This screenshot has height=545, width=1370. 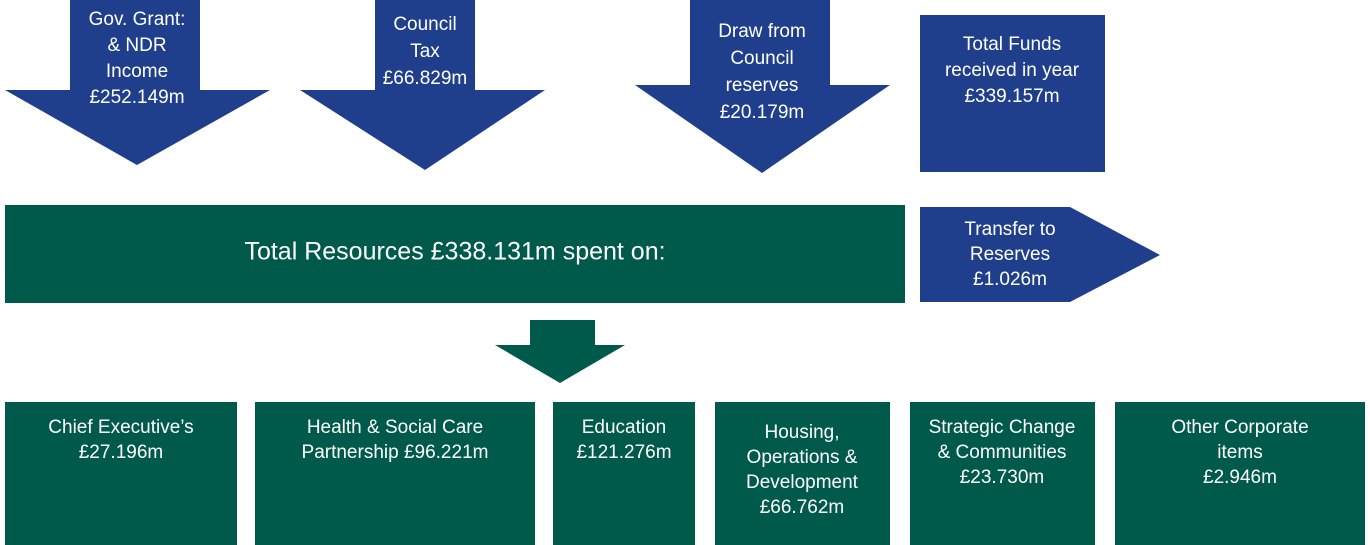 I want to click on spending-label: £2.946m, so click(x=1240, y=477).